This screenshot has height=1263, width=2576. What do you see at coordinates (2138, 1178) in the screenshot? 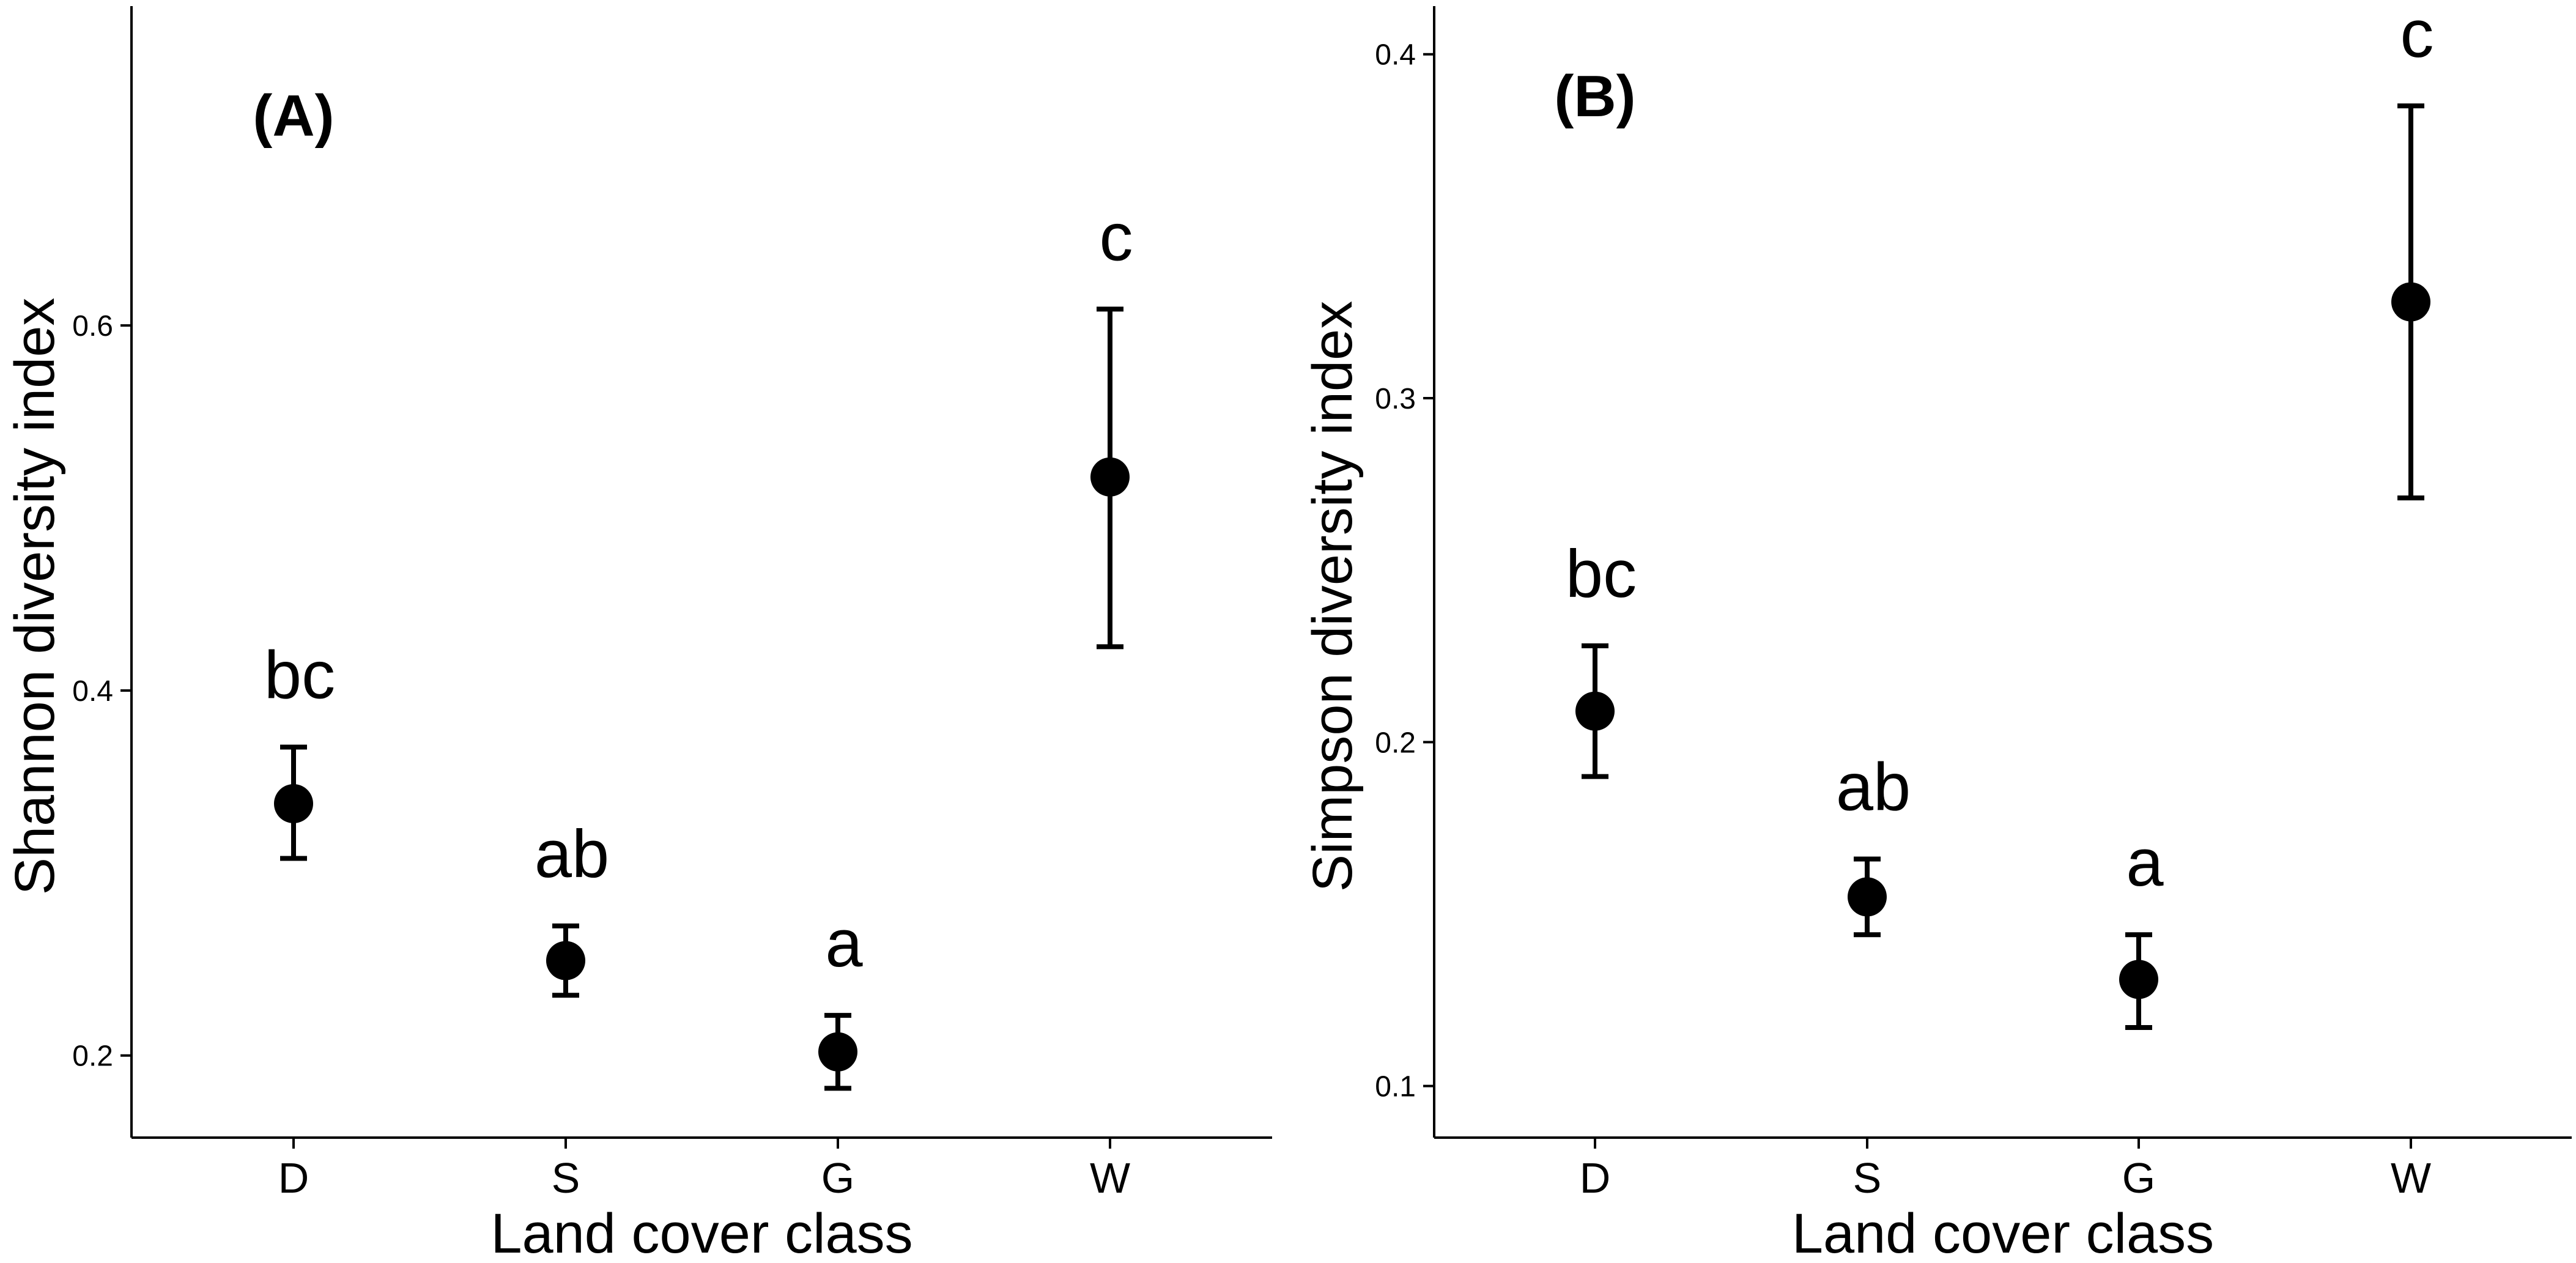
I see `panel-b-x-tick-label: G` at bounding box center [2138, 1178].